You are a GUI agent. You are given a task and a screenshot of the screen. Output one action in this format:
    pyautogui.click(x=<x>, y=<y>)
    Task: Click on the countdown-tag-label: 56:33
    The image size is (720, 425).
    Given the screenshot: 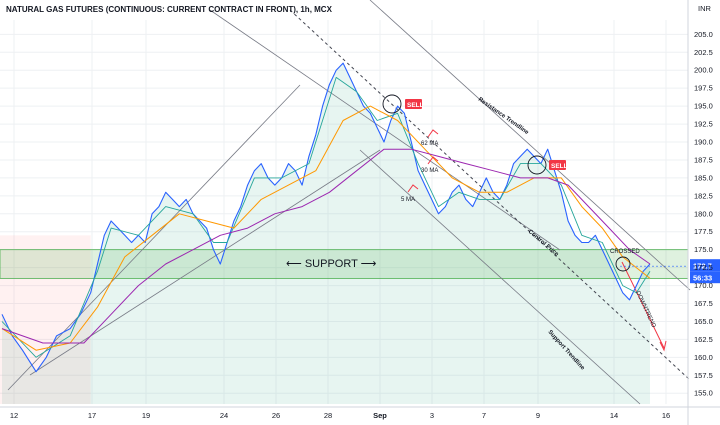 What is the action you would take?
    pyautogui.click(x=702, y=278)
    